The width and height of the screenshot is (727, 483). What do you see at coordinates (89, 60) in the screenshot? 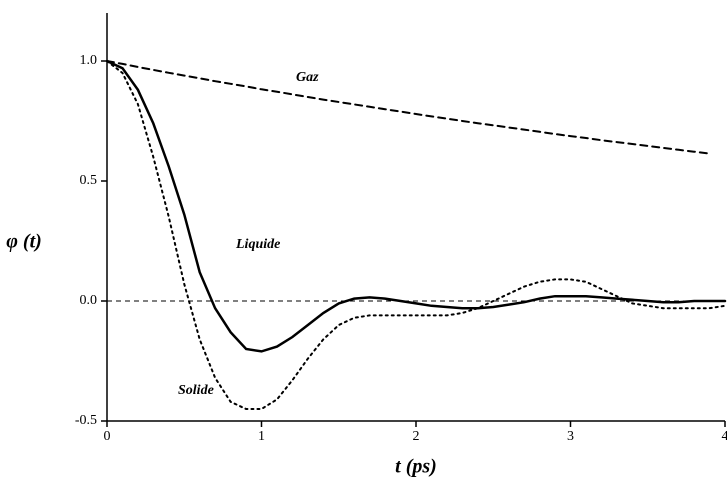
I see `y-tick-label: 1.0` at bounding box center [89, 60].